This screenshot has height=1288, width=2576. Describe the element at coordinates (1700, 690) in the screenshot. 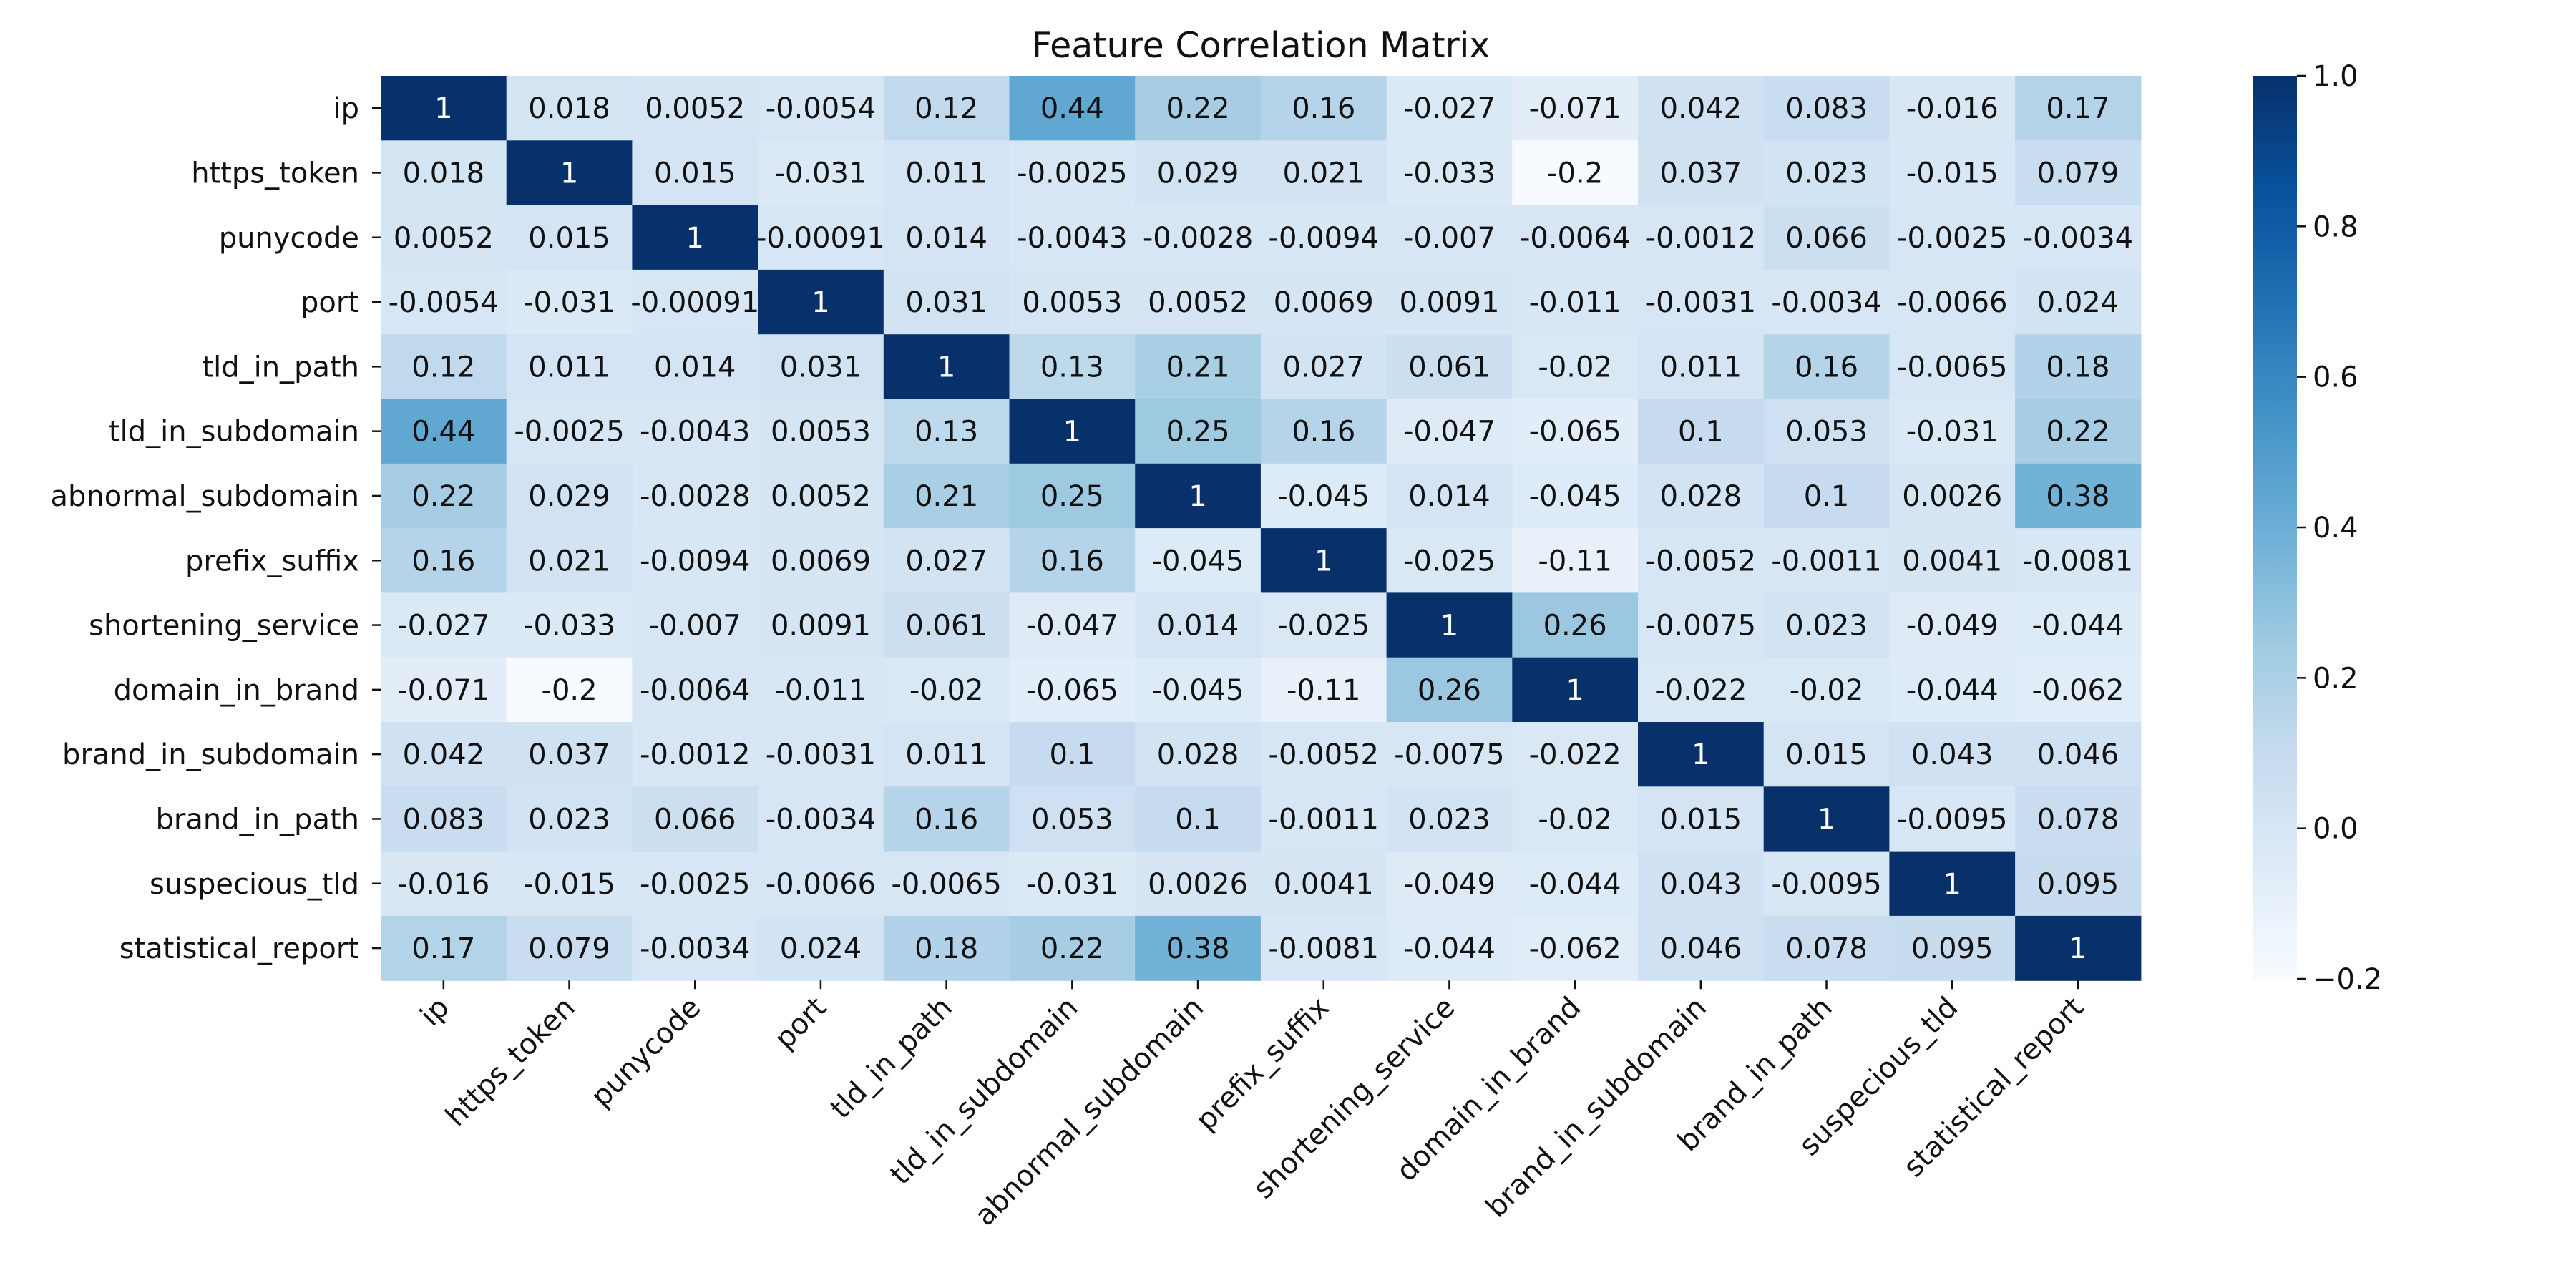

I see `cell-value-label: -0.022` at that location.